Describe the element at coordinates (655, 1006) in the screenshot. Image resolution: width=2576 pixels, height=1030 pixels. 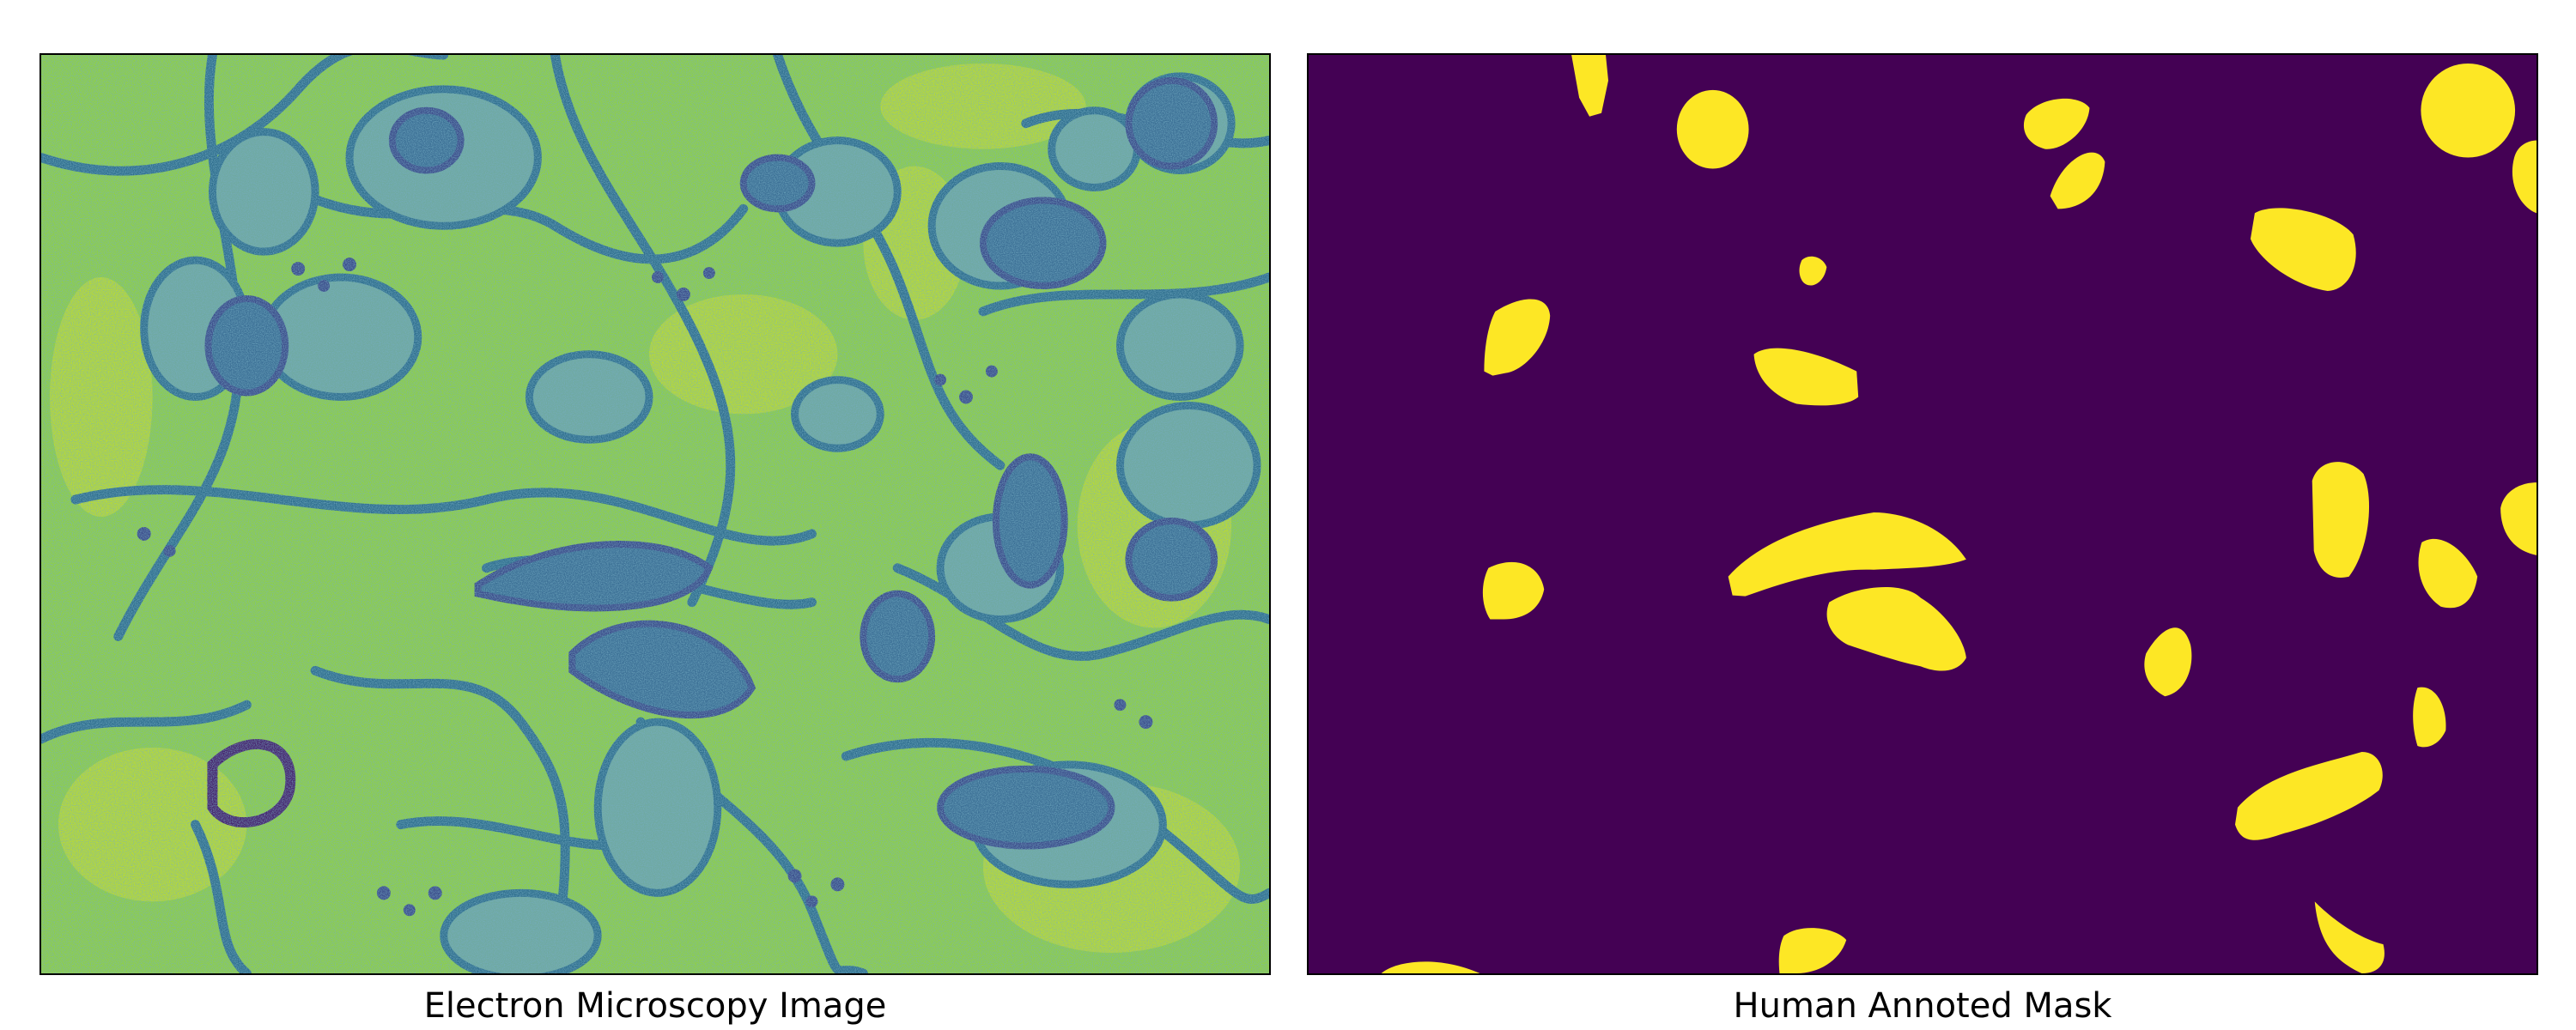
I see `em-image-caption: Electron Microscopy Image` at that location.